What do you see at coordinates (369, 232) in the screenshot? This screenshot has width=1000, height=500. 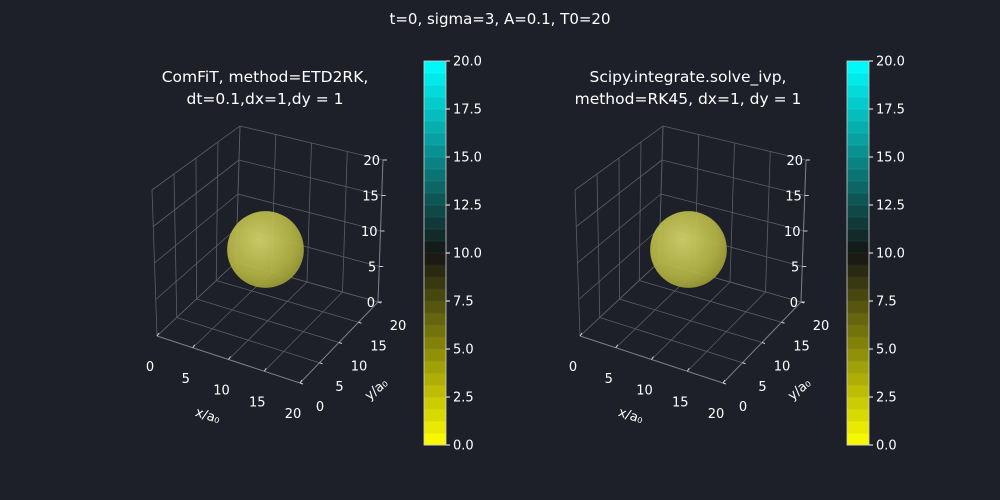 I see `z-tick-label: 10` at bounding box center [369, 232].